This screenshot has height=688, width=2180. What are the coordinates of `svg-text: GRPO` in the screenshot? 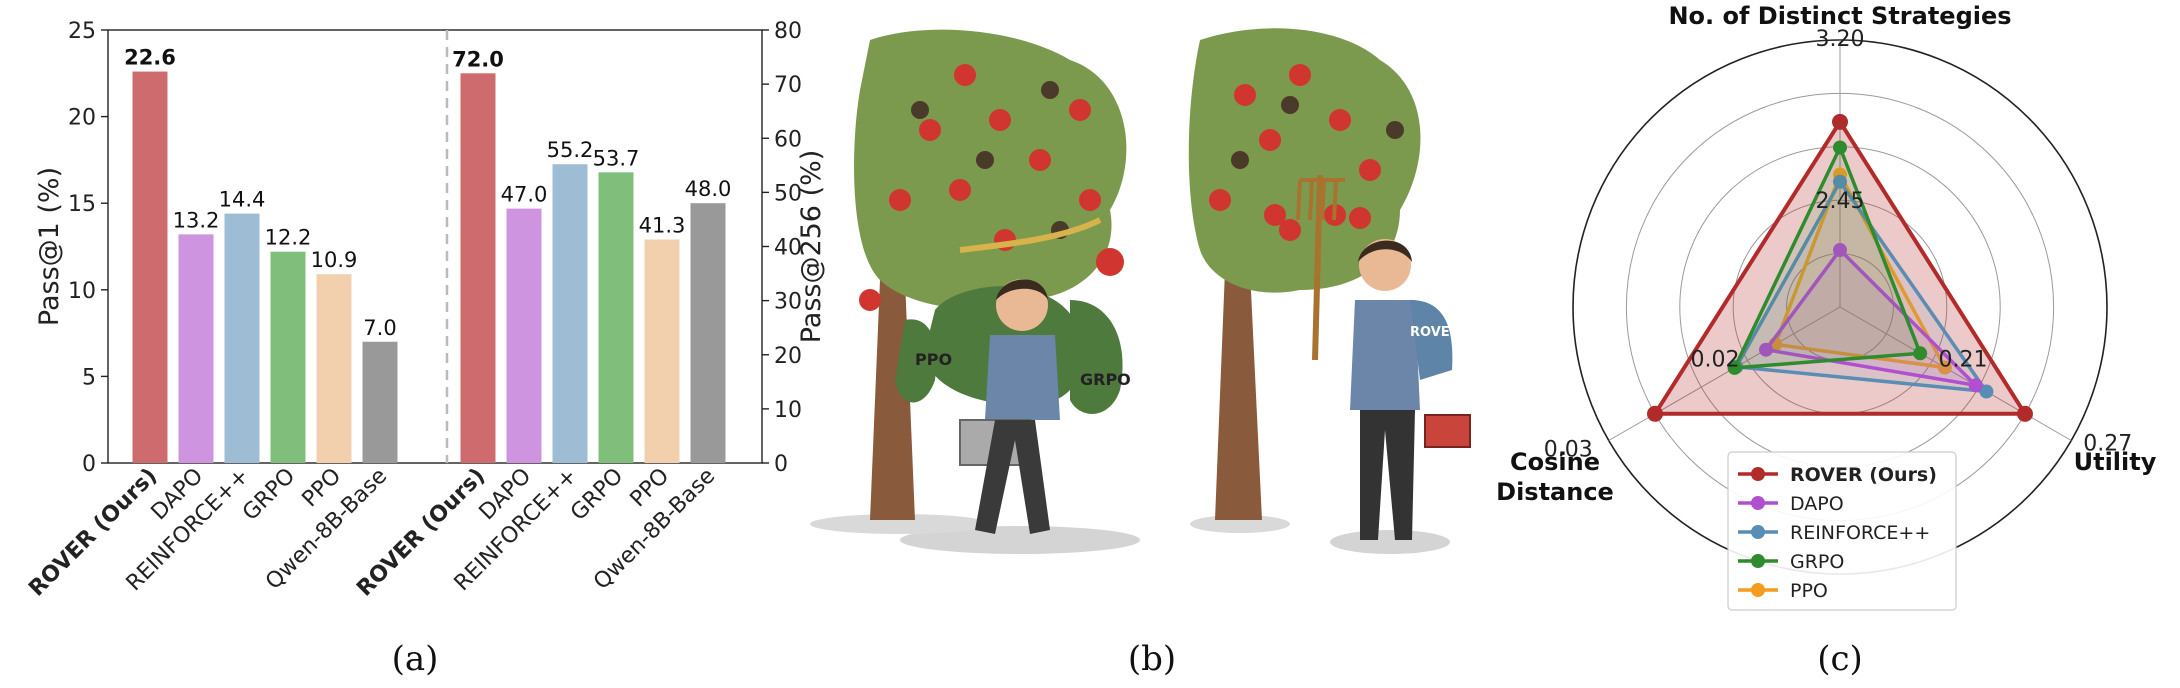 It's located at (1105, 379).